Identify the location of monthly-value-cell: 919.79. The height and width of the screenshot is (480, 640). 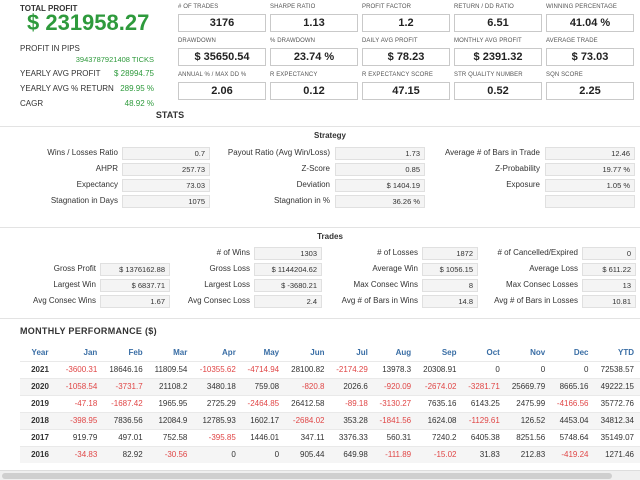
(82, 437).